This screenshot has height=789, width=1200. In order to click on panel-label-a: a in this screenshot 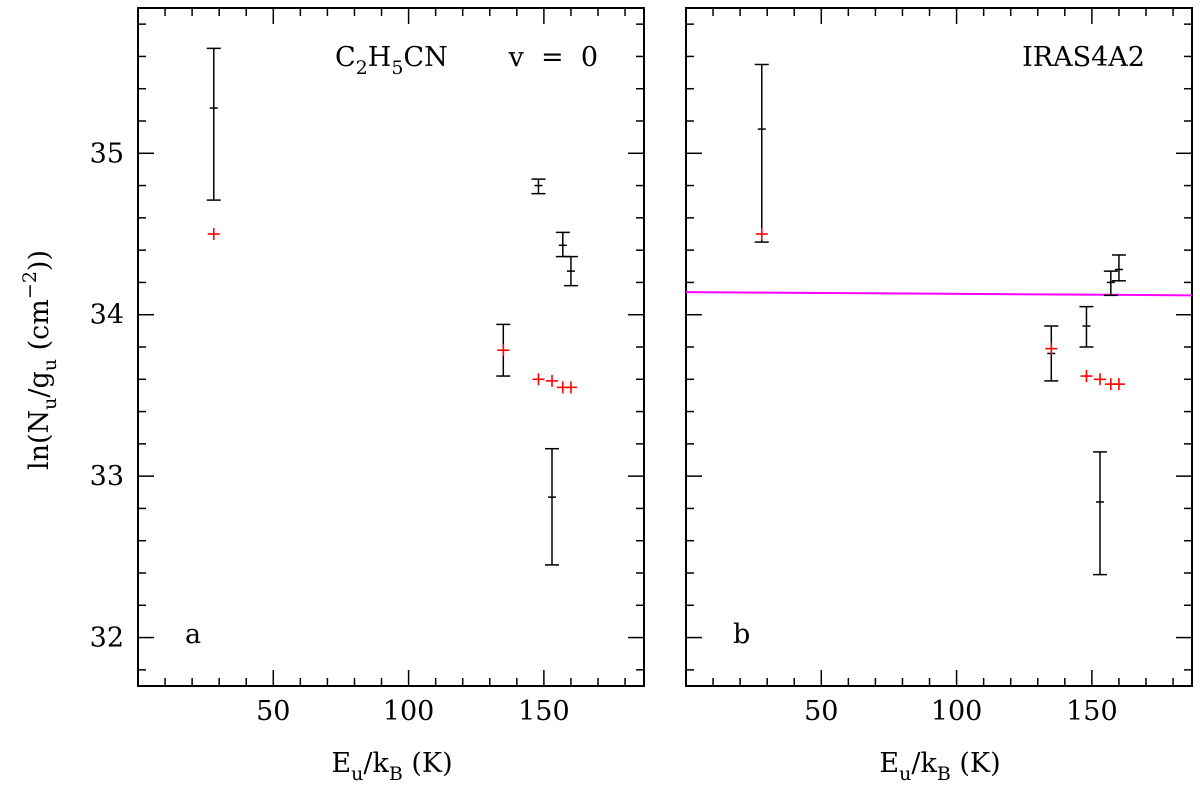, I will do `click(193, 634)`.